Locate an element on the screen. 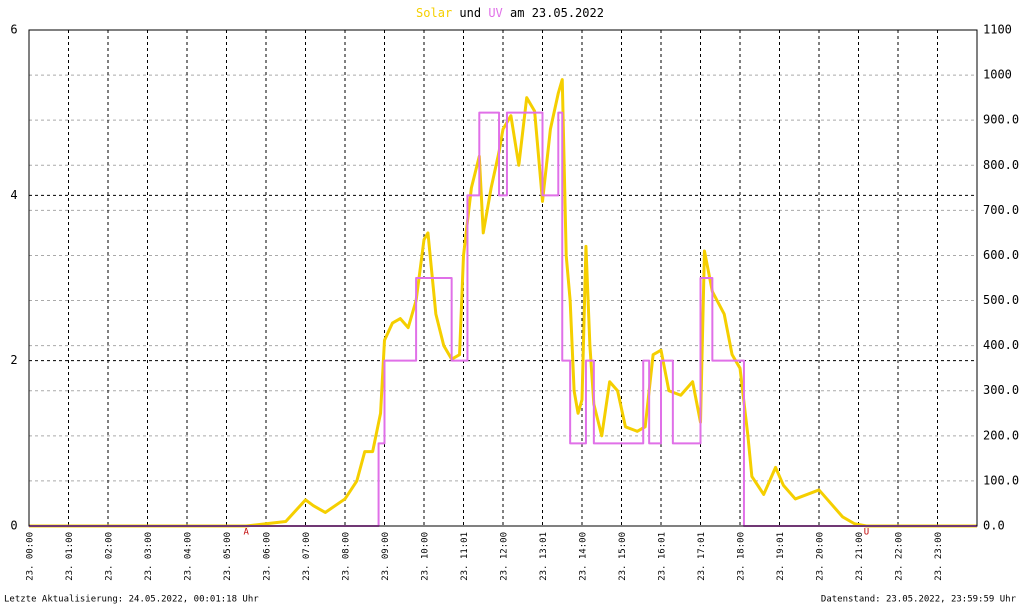  x-tick-label: 23. 04:00 is located at coordinates (189, 556).